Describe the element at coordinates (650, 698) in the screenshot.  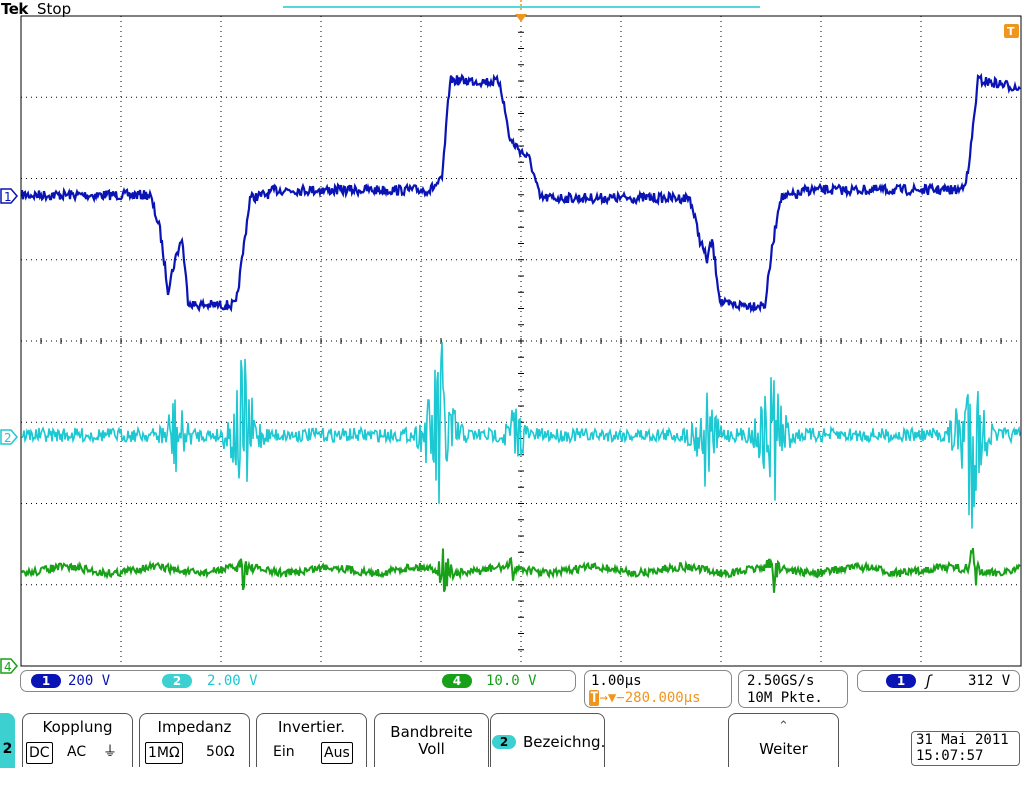
I see `horizontal-position-value: →▼−280.000µs` at that location.